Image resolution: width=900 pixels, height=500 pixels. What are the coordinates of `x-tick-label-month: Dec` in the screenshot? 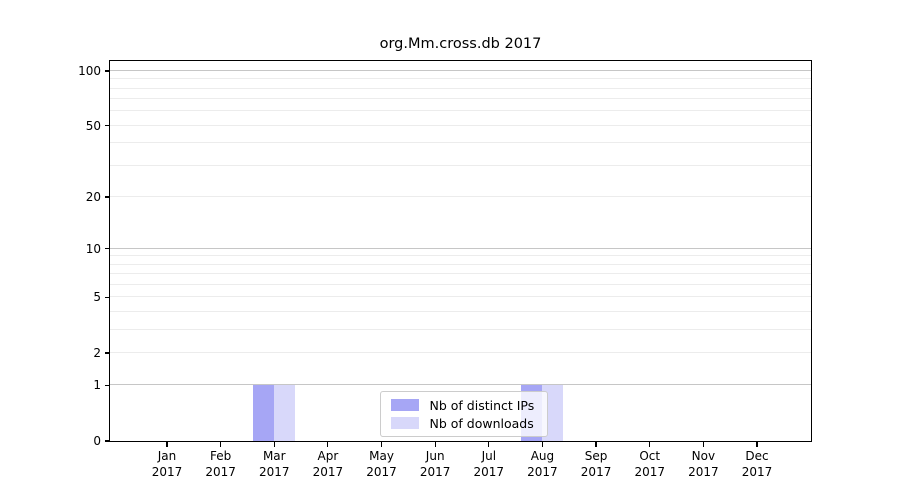 It's located at (757, 456).